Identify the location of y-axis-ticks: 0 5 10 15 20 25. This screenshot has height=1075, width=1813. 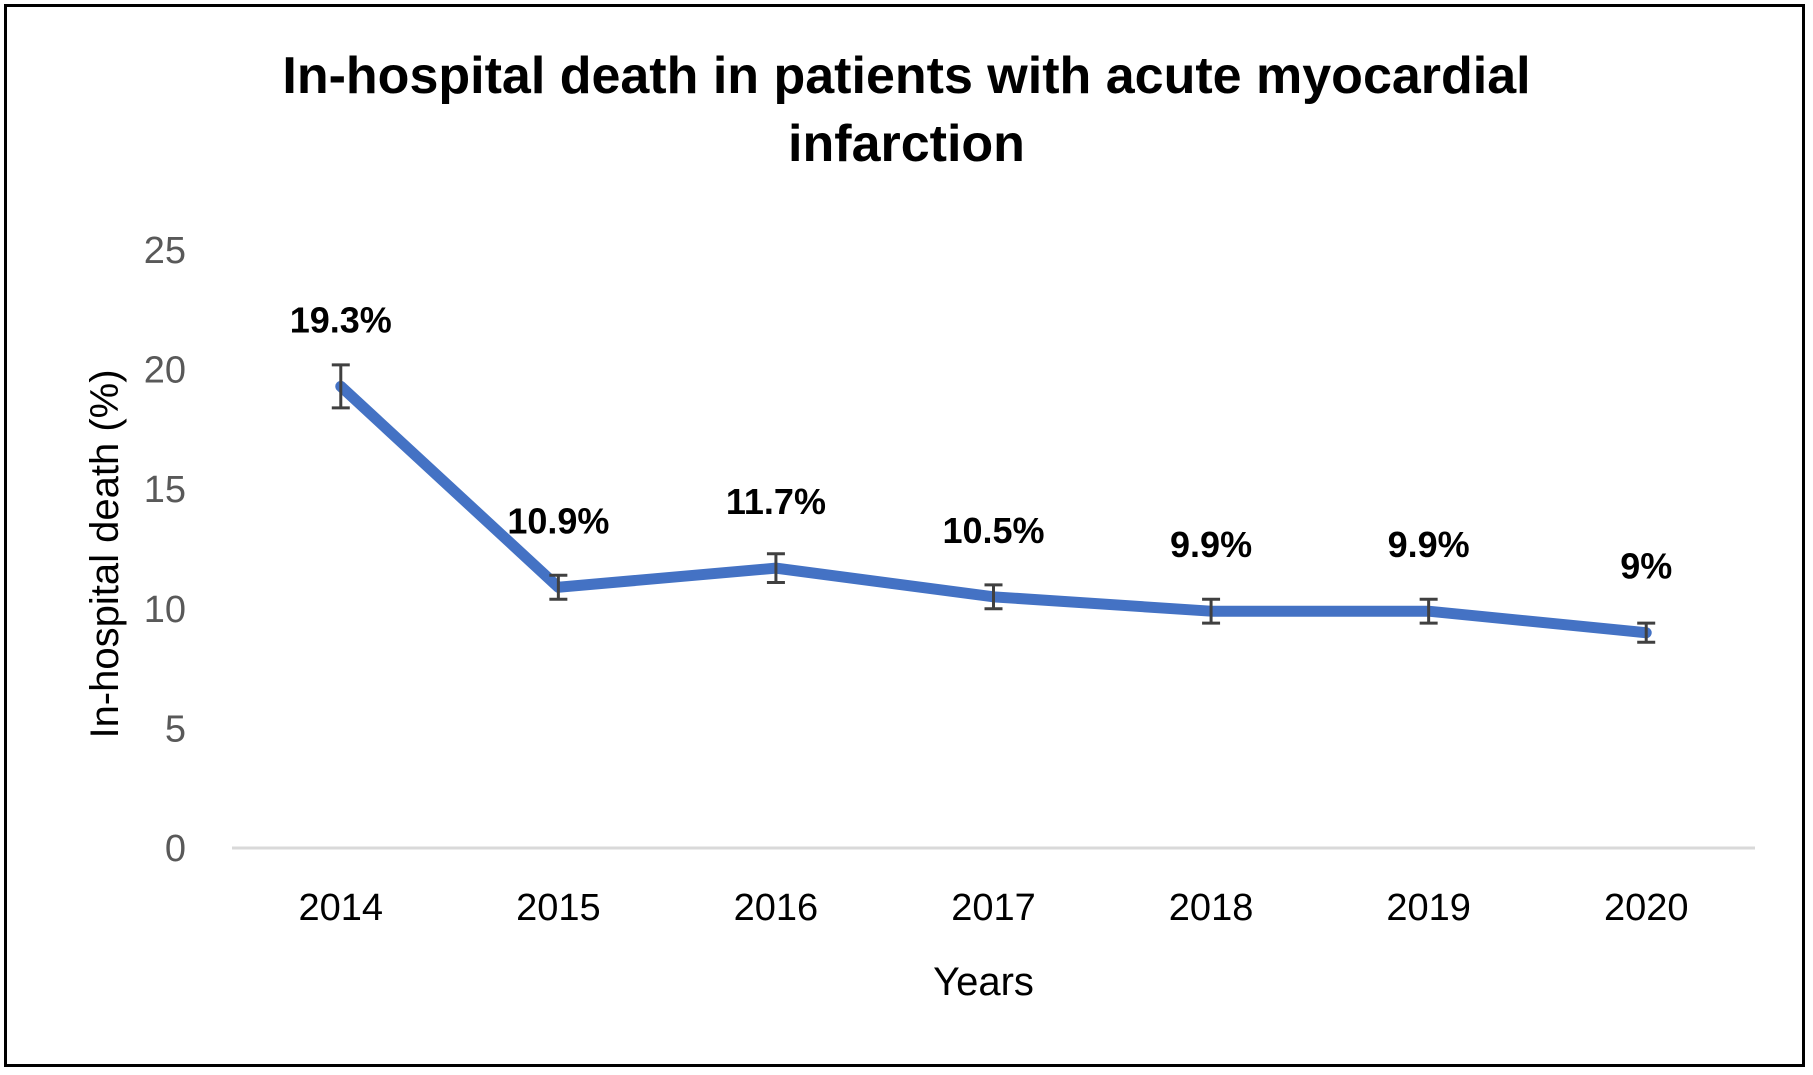
(165, 550).